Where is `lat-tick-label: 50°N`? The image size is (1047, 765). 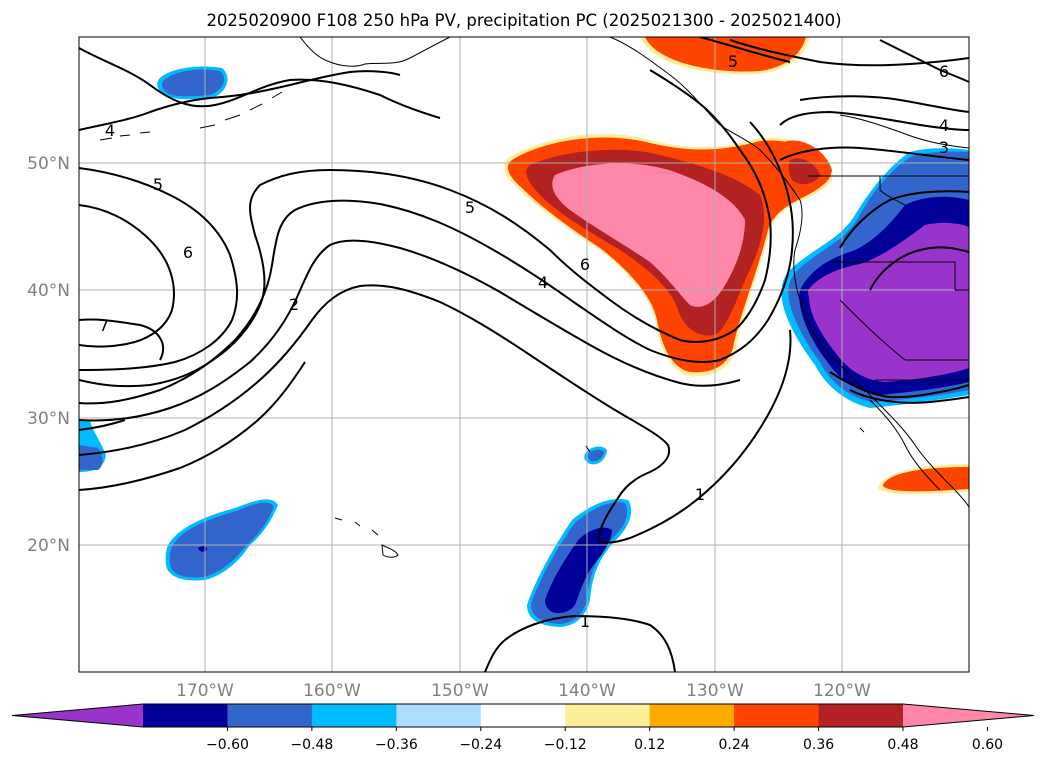
lat-tick-label: 50°N is located at coordinates (48, 164).